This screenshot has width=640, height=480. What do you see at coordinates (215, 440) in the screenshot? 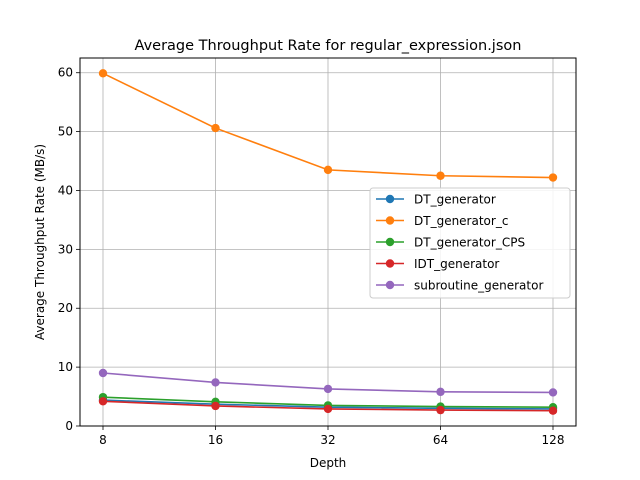
I see `x-tick-label: 16` at bounding box center [215, 440].